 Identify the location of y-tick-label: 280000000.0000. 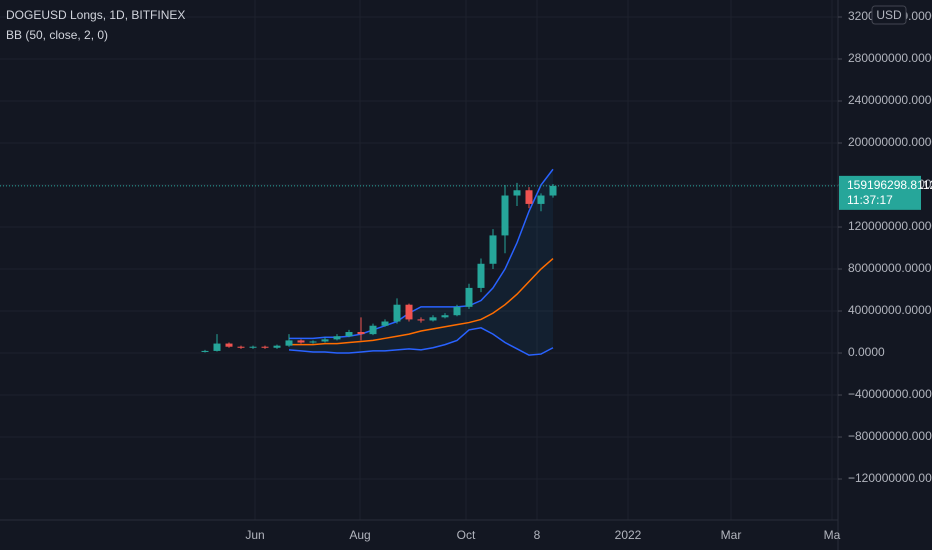
(890, 58).